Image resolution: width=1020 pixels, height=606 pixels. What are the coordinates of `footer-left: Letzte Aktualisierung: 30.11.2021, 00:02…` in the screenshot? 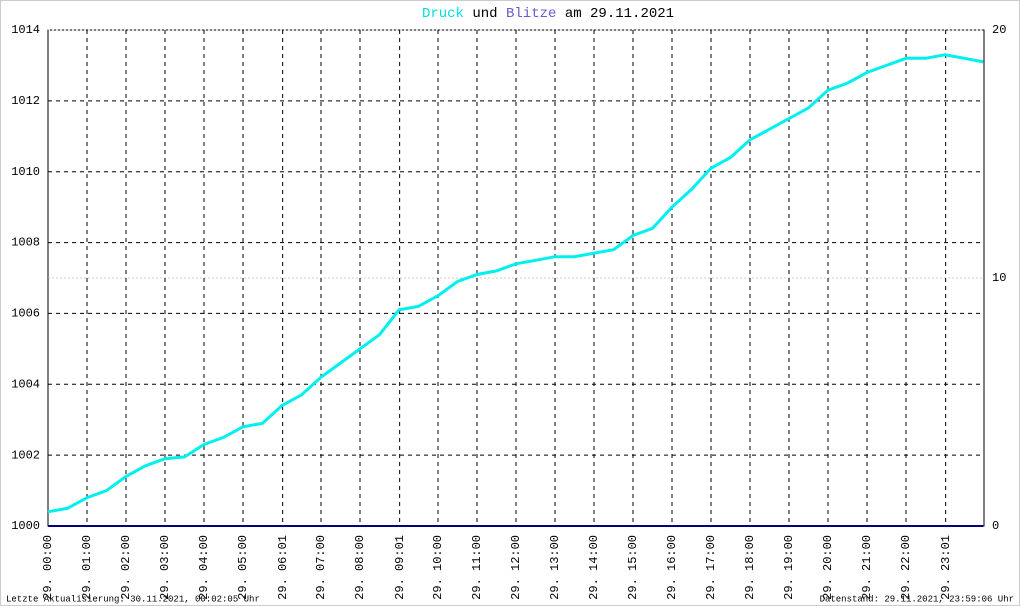 It's located at (133, 599).